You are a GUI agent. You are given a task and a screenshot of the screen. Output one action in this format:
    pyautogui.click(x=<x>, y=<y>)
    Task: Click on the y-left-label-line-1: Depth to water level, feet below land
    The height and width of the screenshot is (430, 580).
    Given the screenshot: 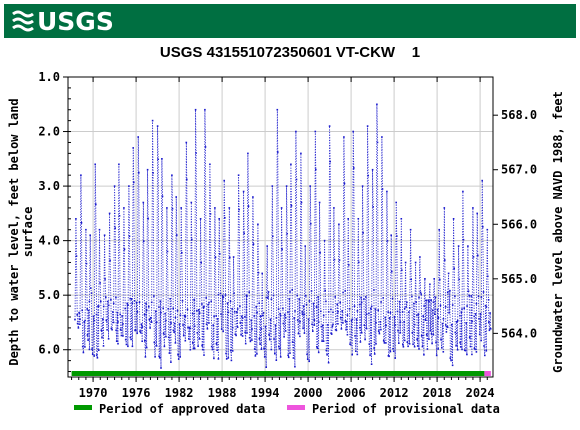 What is the action you would take?
    pyautogui.click(x=14, y=231)
    